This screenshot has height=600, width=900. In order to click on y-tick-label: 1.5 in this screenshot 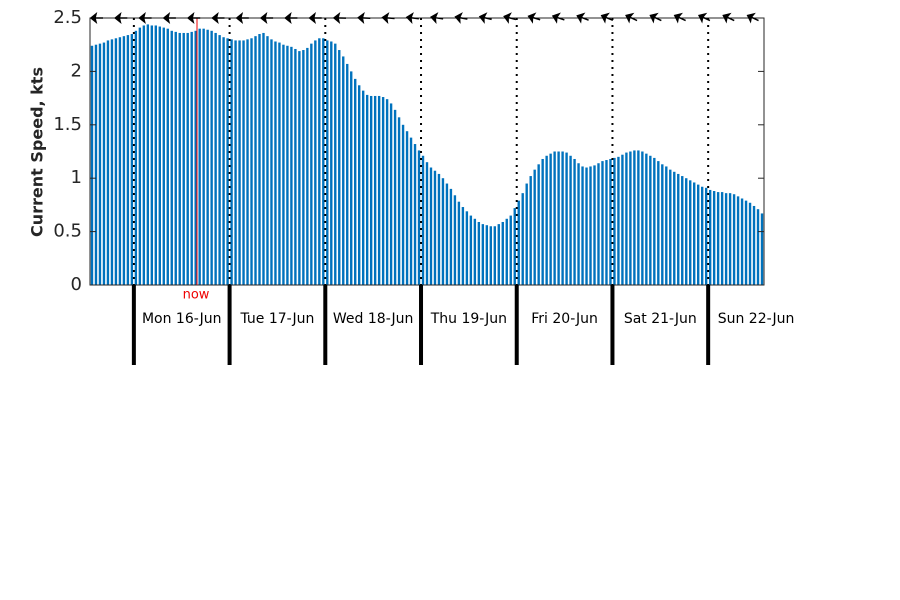, I will do `click(67, 124)`.